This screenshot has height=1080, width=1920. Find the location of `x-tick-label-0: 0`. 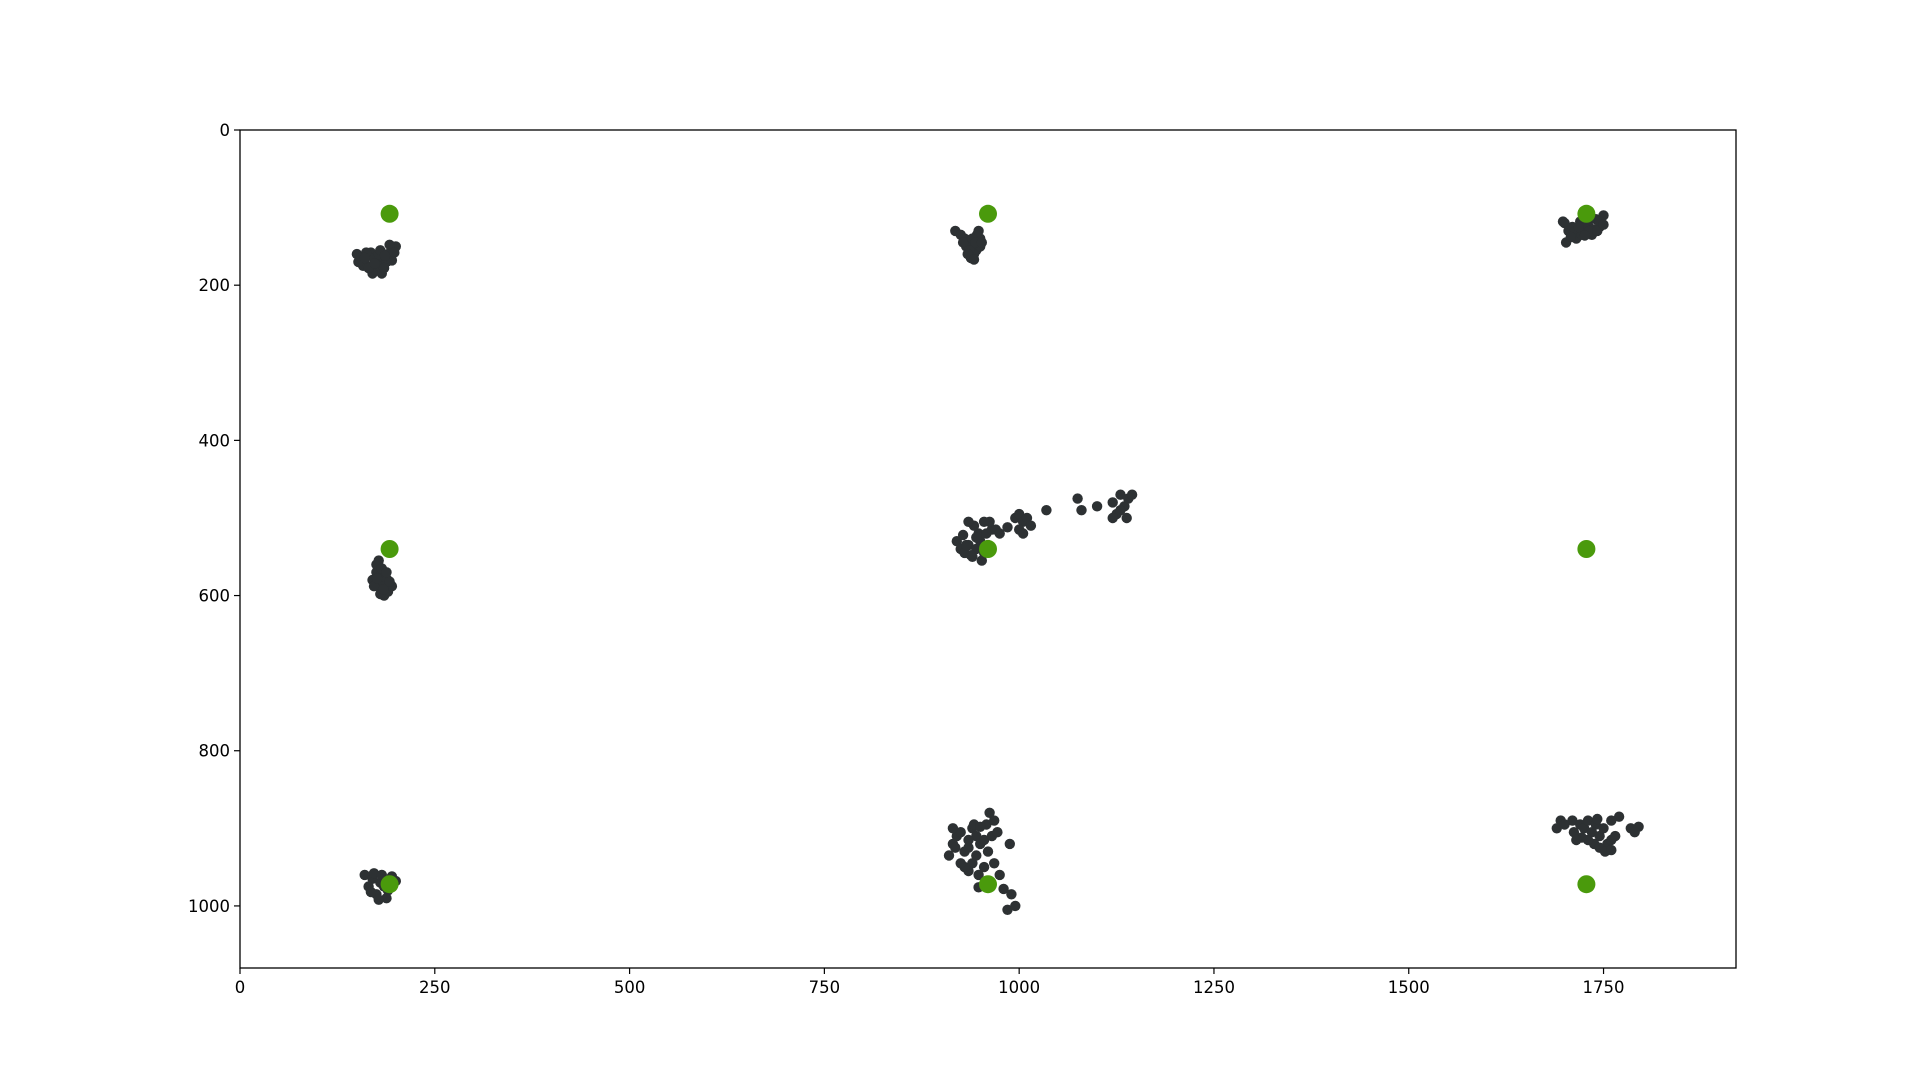

x-tick-label-0: 0 is located at coordinates (240, 987).